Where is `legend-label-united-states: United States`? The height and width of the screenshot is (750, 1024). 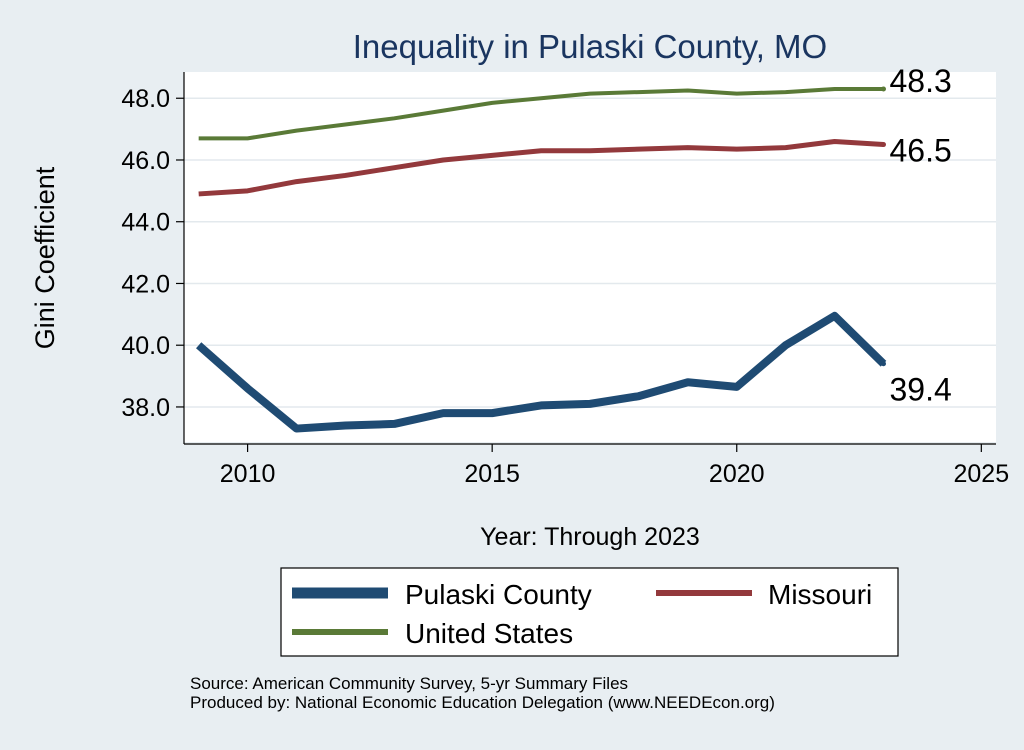
legend-label-united-states: United States is located at coordinates (489, 633).